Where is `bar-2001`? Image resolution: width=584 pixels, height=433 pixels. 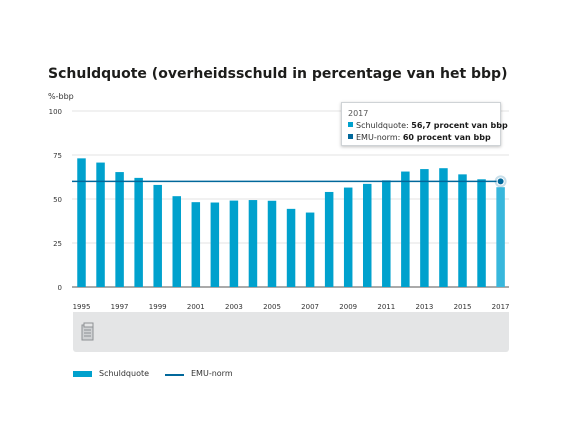 bar-2001 is located at coordinates (196, 244).